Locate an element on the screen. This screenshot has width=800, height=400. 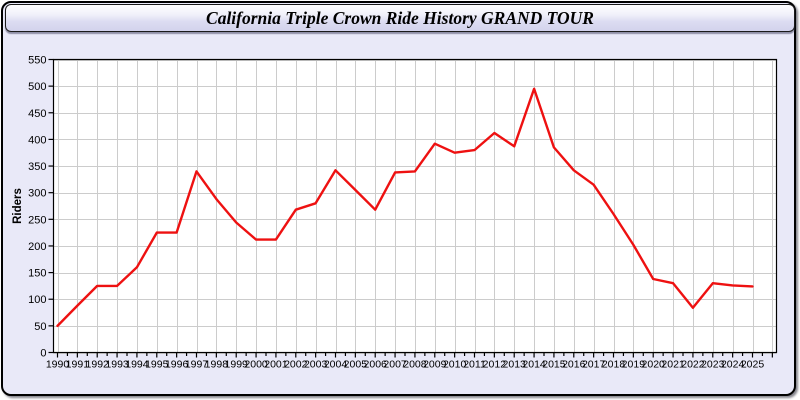
svg-text: 2020 is located at coordinates (654, 365).